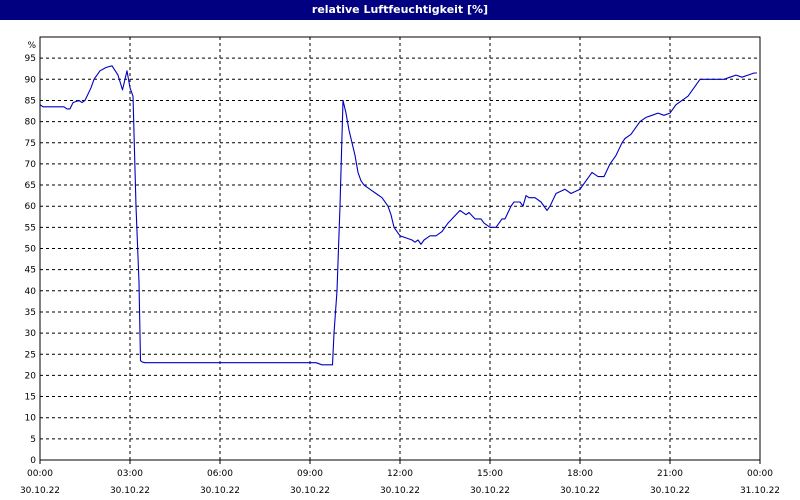 The width and height of the screenshot is (800, 500). I want to click on y-tick-label: 20, so click(31, 376).